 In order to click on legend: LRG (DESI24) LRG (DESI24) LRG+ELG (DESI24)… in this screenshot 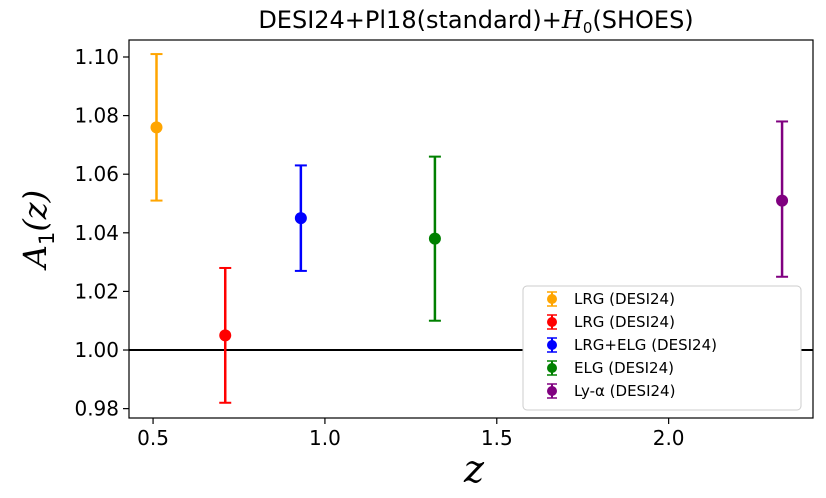, I will do `click(662, 348)`.